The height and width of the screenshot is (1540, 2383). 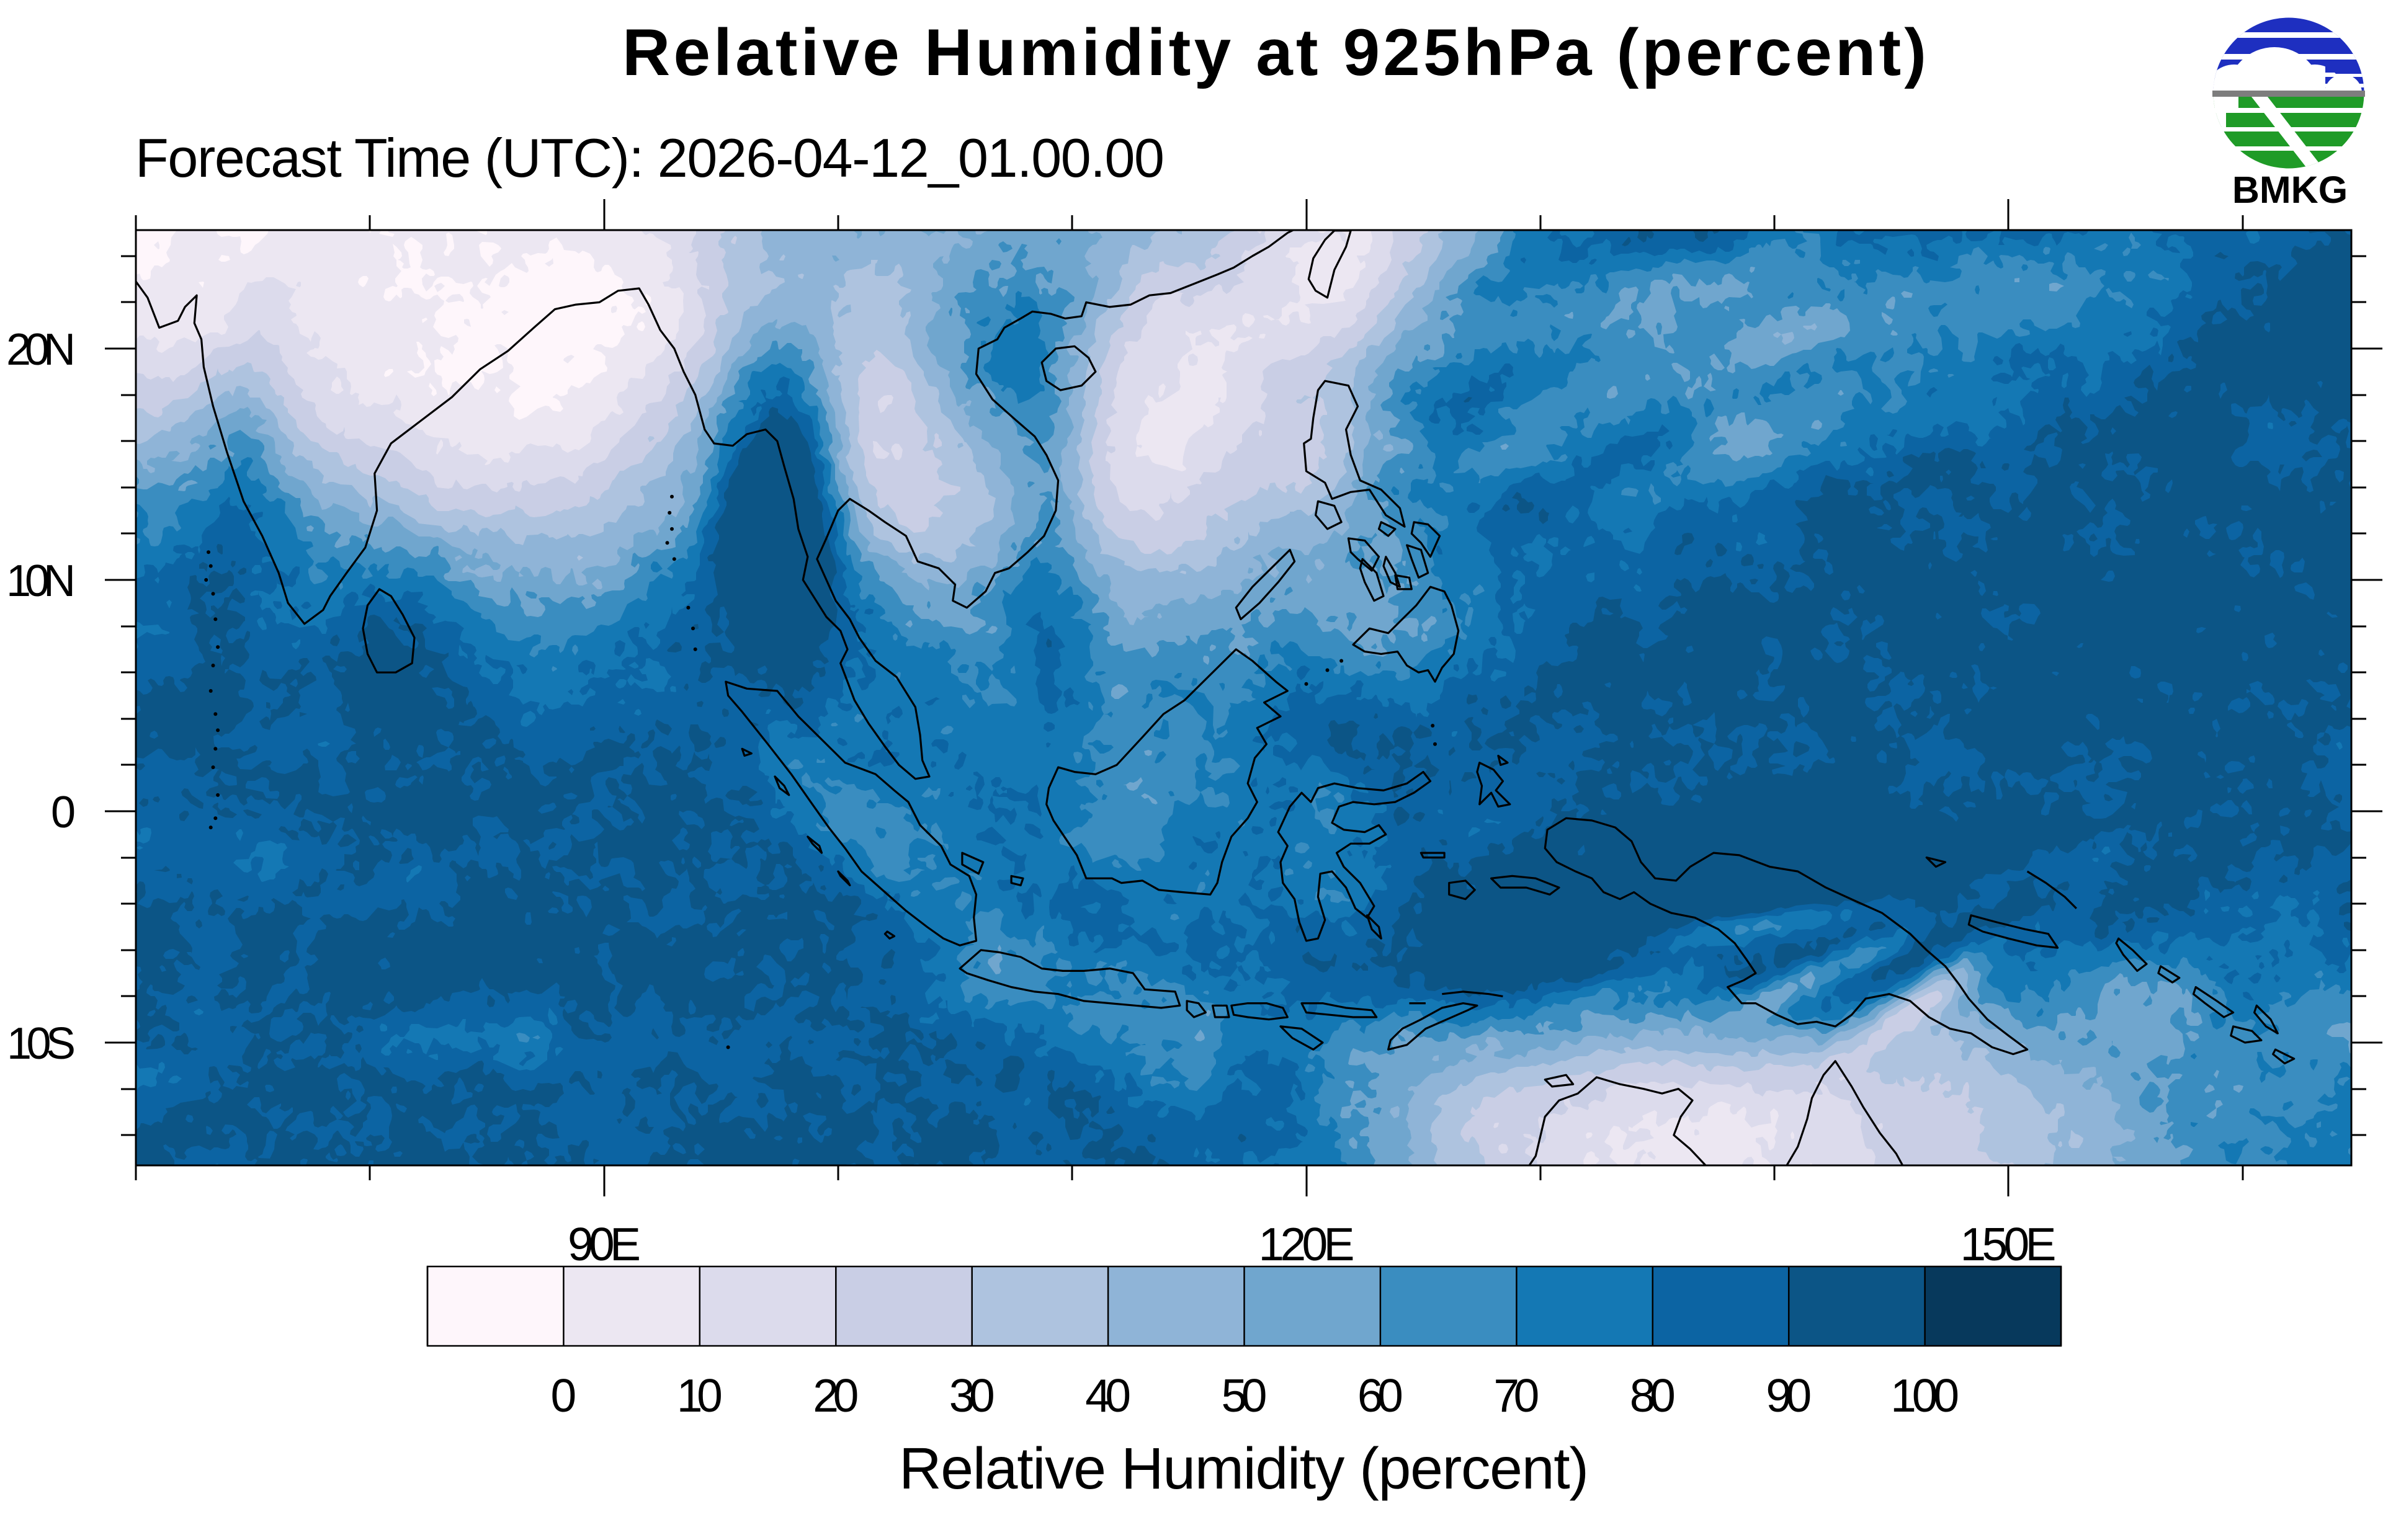 I want to click on svg-text: 10, so click(x=700, y=1396).